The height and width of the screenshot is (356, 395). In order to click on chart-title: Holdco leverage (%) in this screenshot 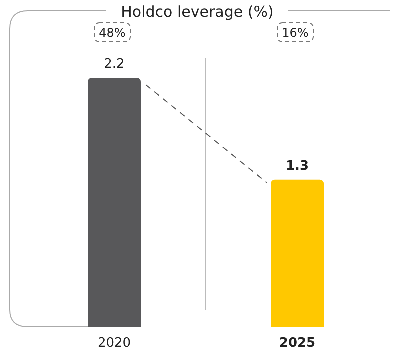, I will do `click(197, 12)`.